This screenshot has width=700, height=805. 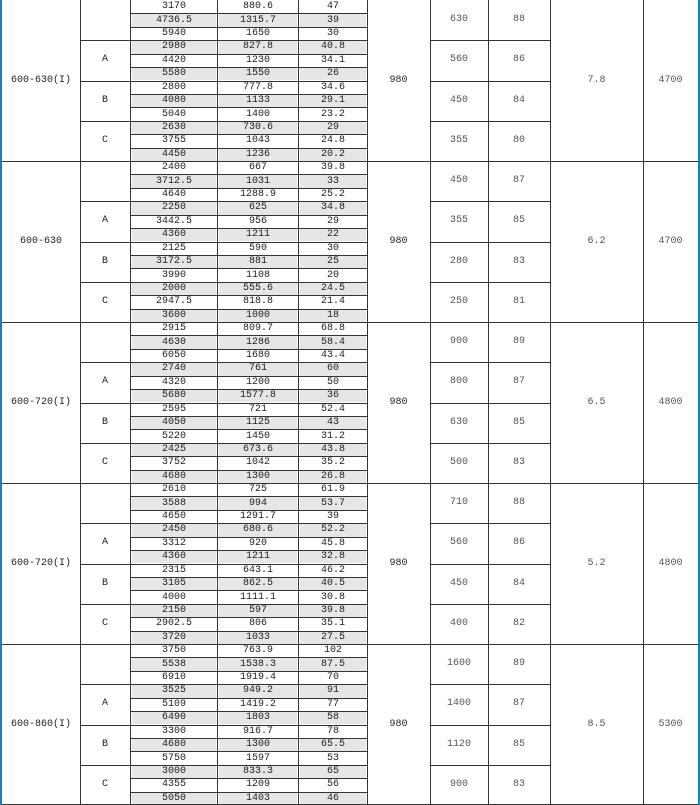 What do you see at coordinates (174, 718) in the screenshot?
I see `flow-m3h-cell: 6490` at bounding box center [174, 718].